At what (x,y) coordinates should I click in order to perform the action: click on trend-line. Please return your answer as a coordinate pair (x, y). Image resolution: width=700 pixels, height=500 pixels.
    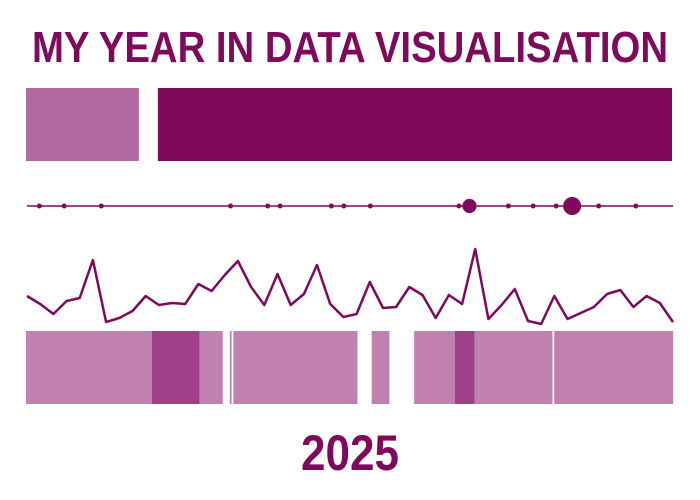
    Looking at the image, I should click on (350, 286).